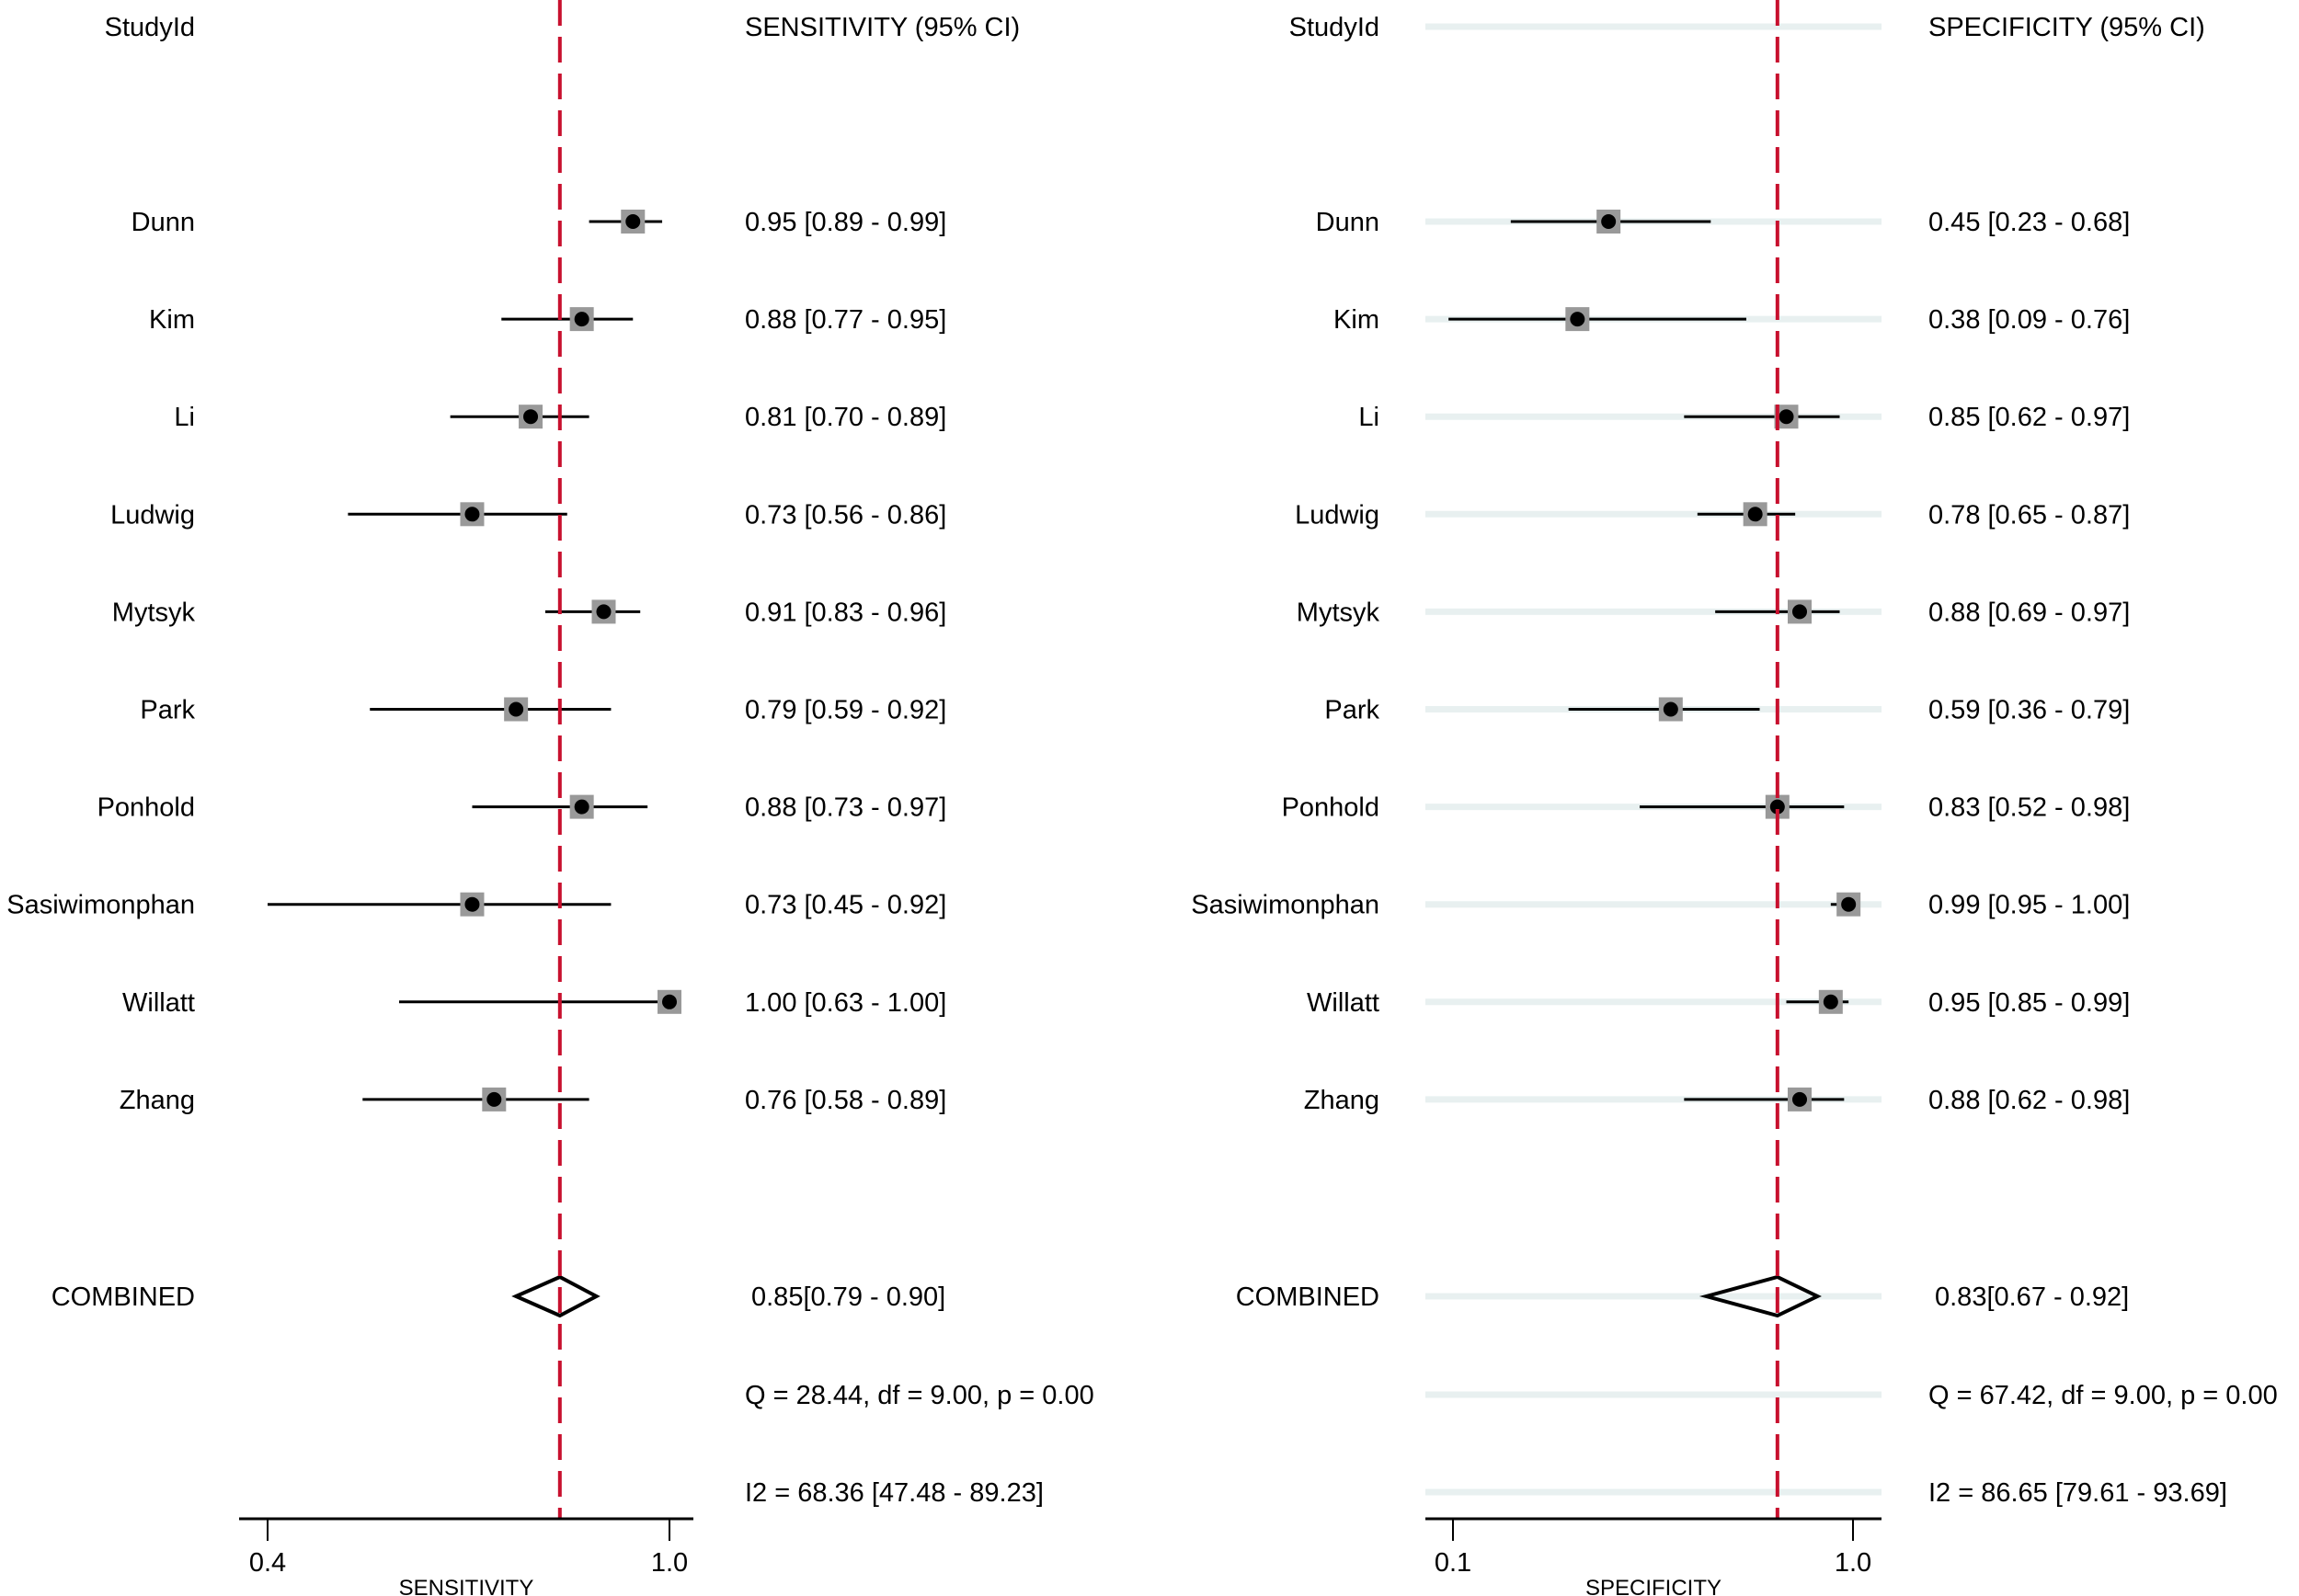 Image resolution: width=2299 pixels, height=1596 pixels. What do you see at coordinates (2029, 612) in the screenshot?
I see `study-value-label: 0.88 [0.69 - 0.97]` at bounding box center [2029, 612].